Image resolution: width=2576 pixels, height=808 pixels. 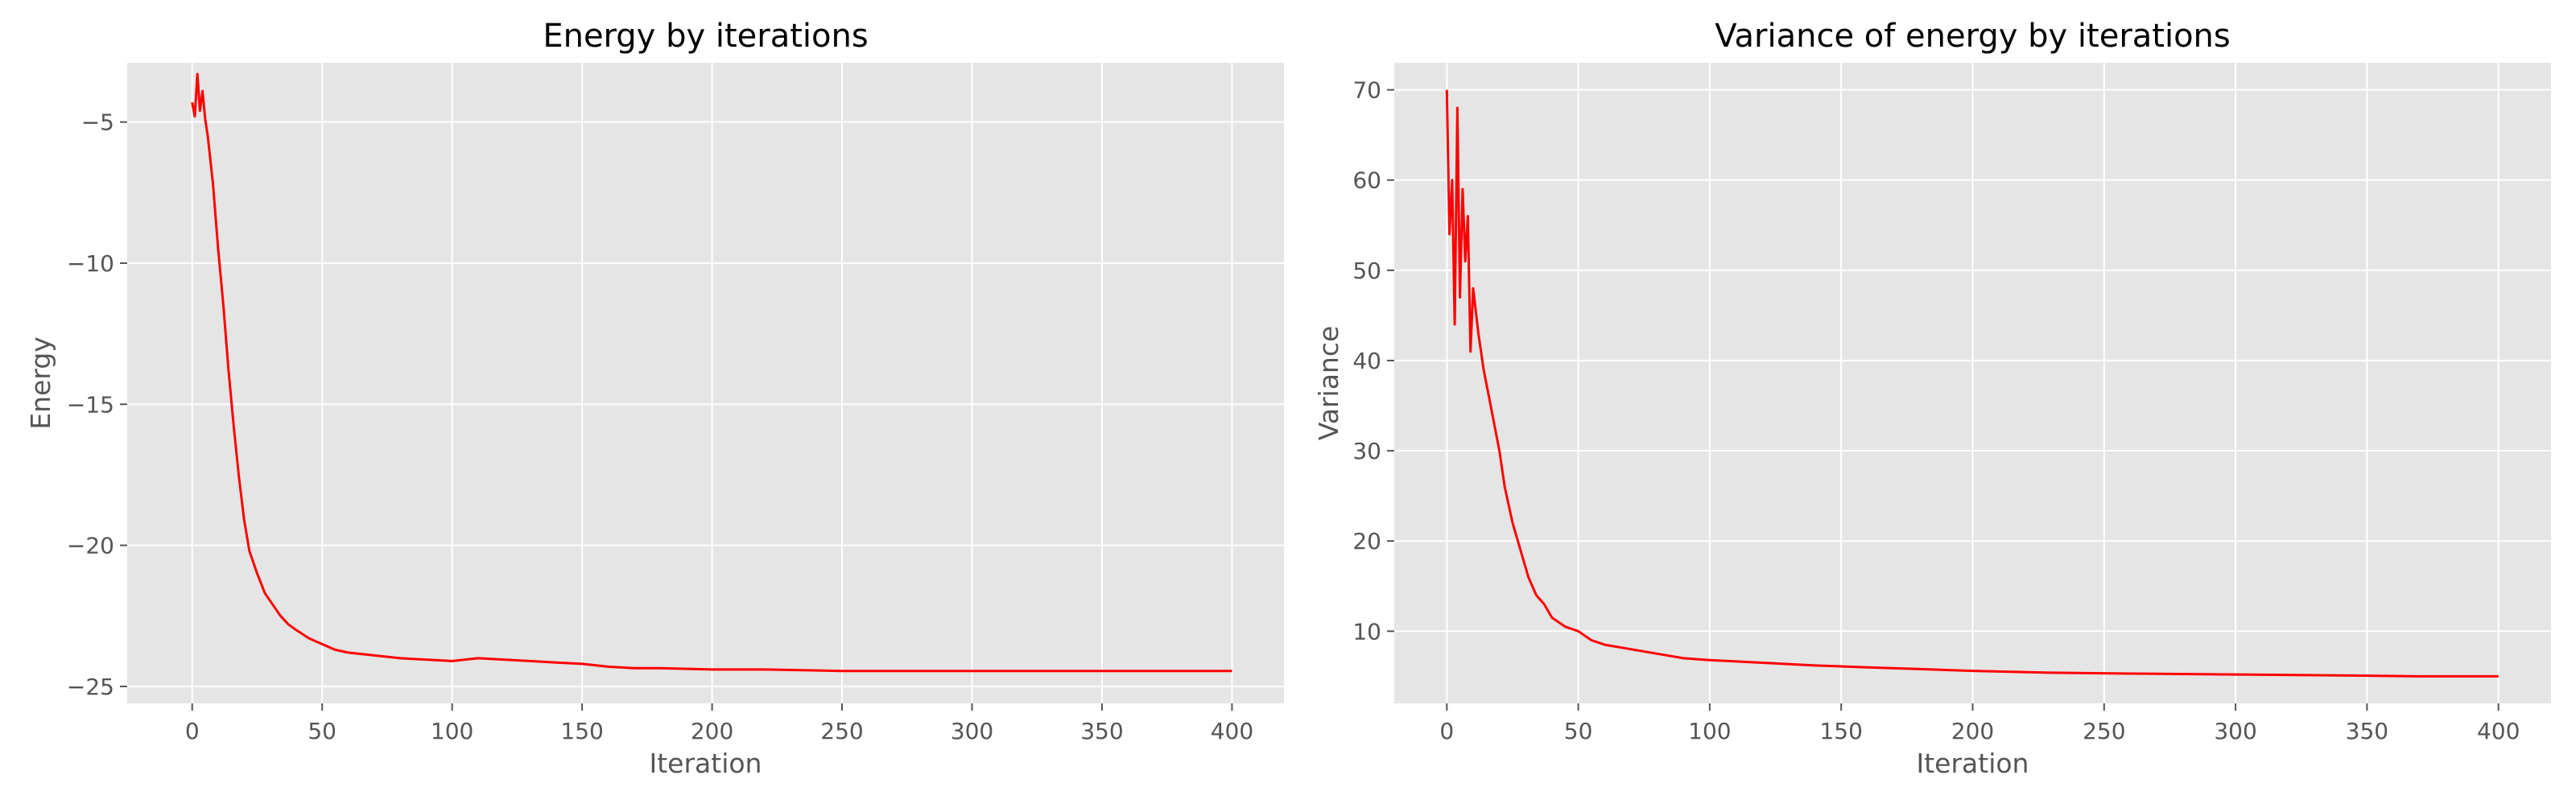 What do you see at coordinates (1328, 383) in the screenshot?
I see `y-axis-label: Variance` at bounding box center [1328, 383].